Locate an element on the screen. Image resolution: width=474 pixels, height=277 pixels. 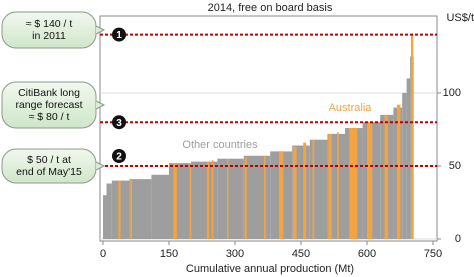
callout-text: ≈ $ 80 / t is located at coordinates (49, 117).